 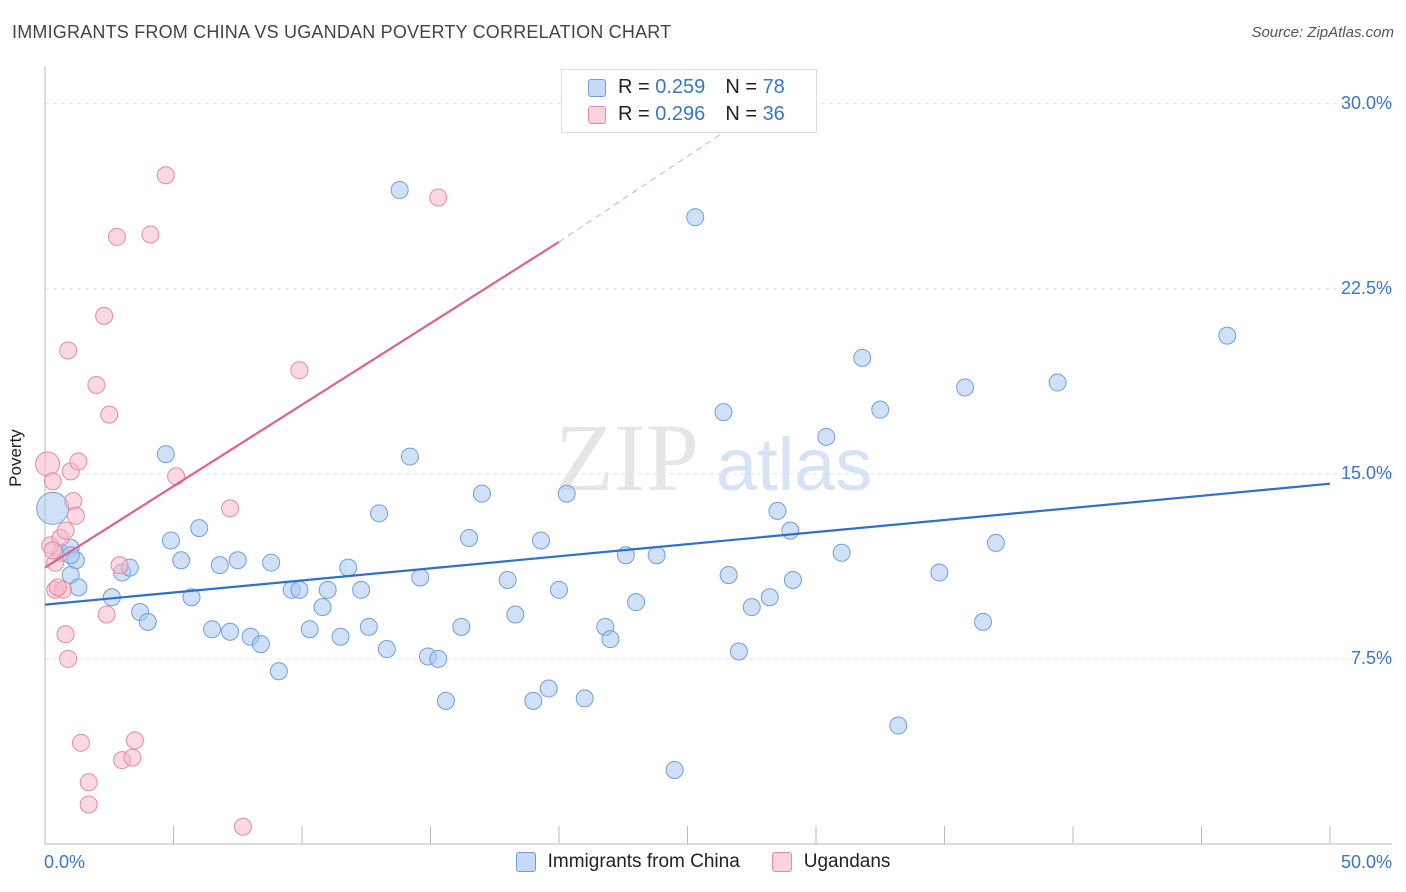 I want to click on legend-n-value: 36, so click(x=773, y=114).